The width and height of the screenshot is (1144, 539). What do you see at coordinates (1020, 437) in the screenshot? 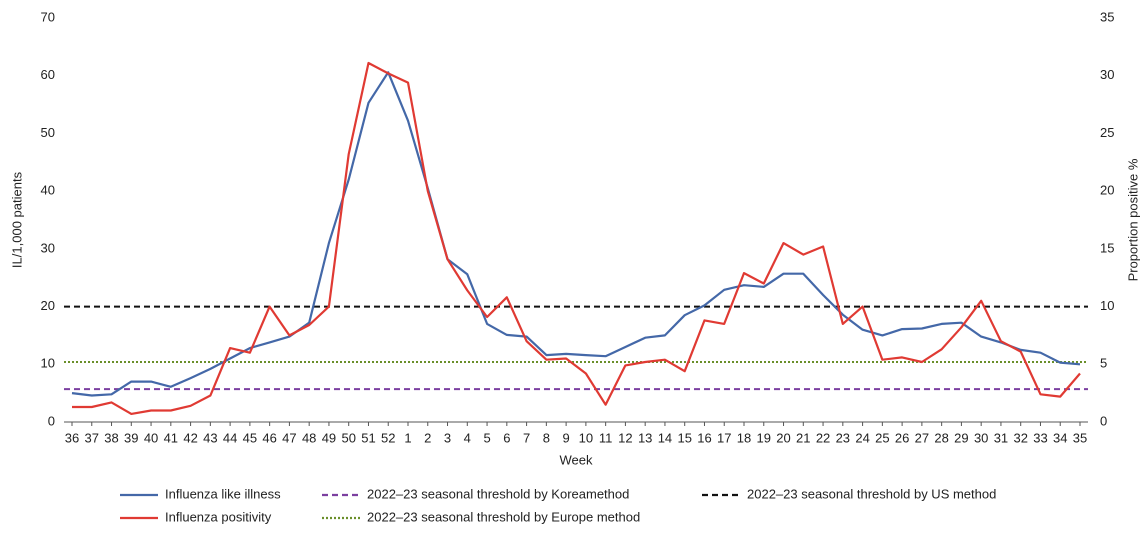
I see `x-tick-label: 32` at bounding box center [1020, 437].